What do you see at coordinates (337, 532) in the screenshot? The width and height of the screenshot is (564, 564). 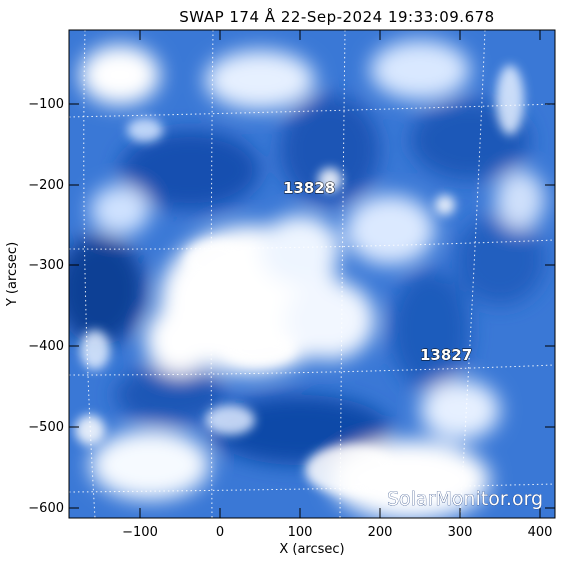 I see `x-tick-labels: −100 0 100 200 300 400` at bounding box center [337, 532].